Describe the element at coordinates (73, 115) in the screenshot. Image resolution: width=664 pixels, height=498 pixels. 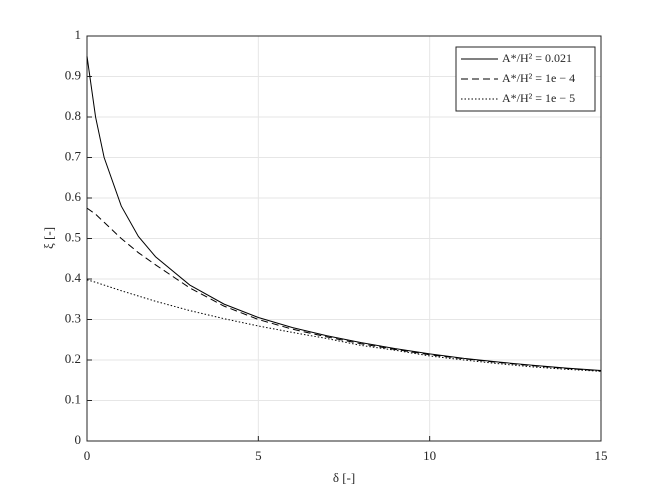
I see `y-tick-label: 0.8` at that location.